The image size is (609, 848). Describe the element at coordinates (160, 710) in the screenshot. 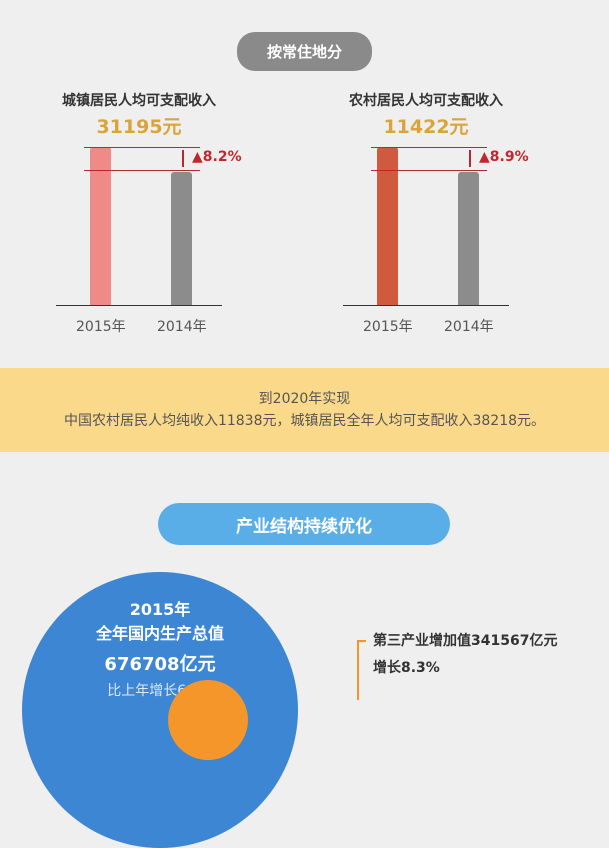

I see `gdp-circle: 2015年 全年国内生产总值 676708亿元 比上年增长6.9%` at that location.